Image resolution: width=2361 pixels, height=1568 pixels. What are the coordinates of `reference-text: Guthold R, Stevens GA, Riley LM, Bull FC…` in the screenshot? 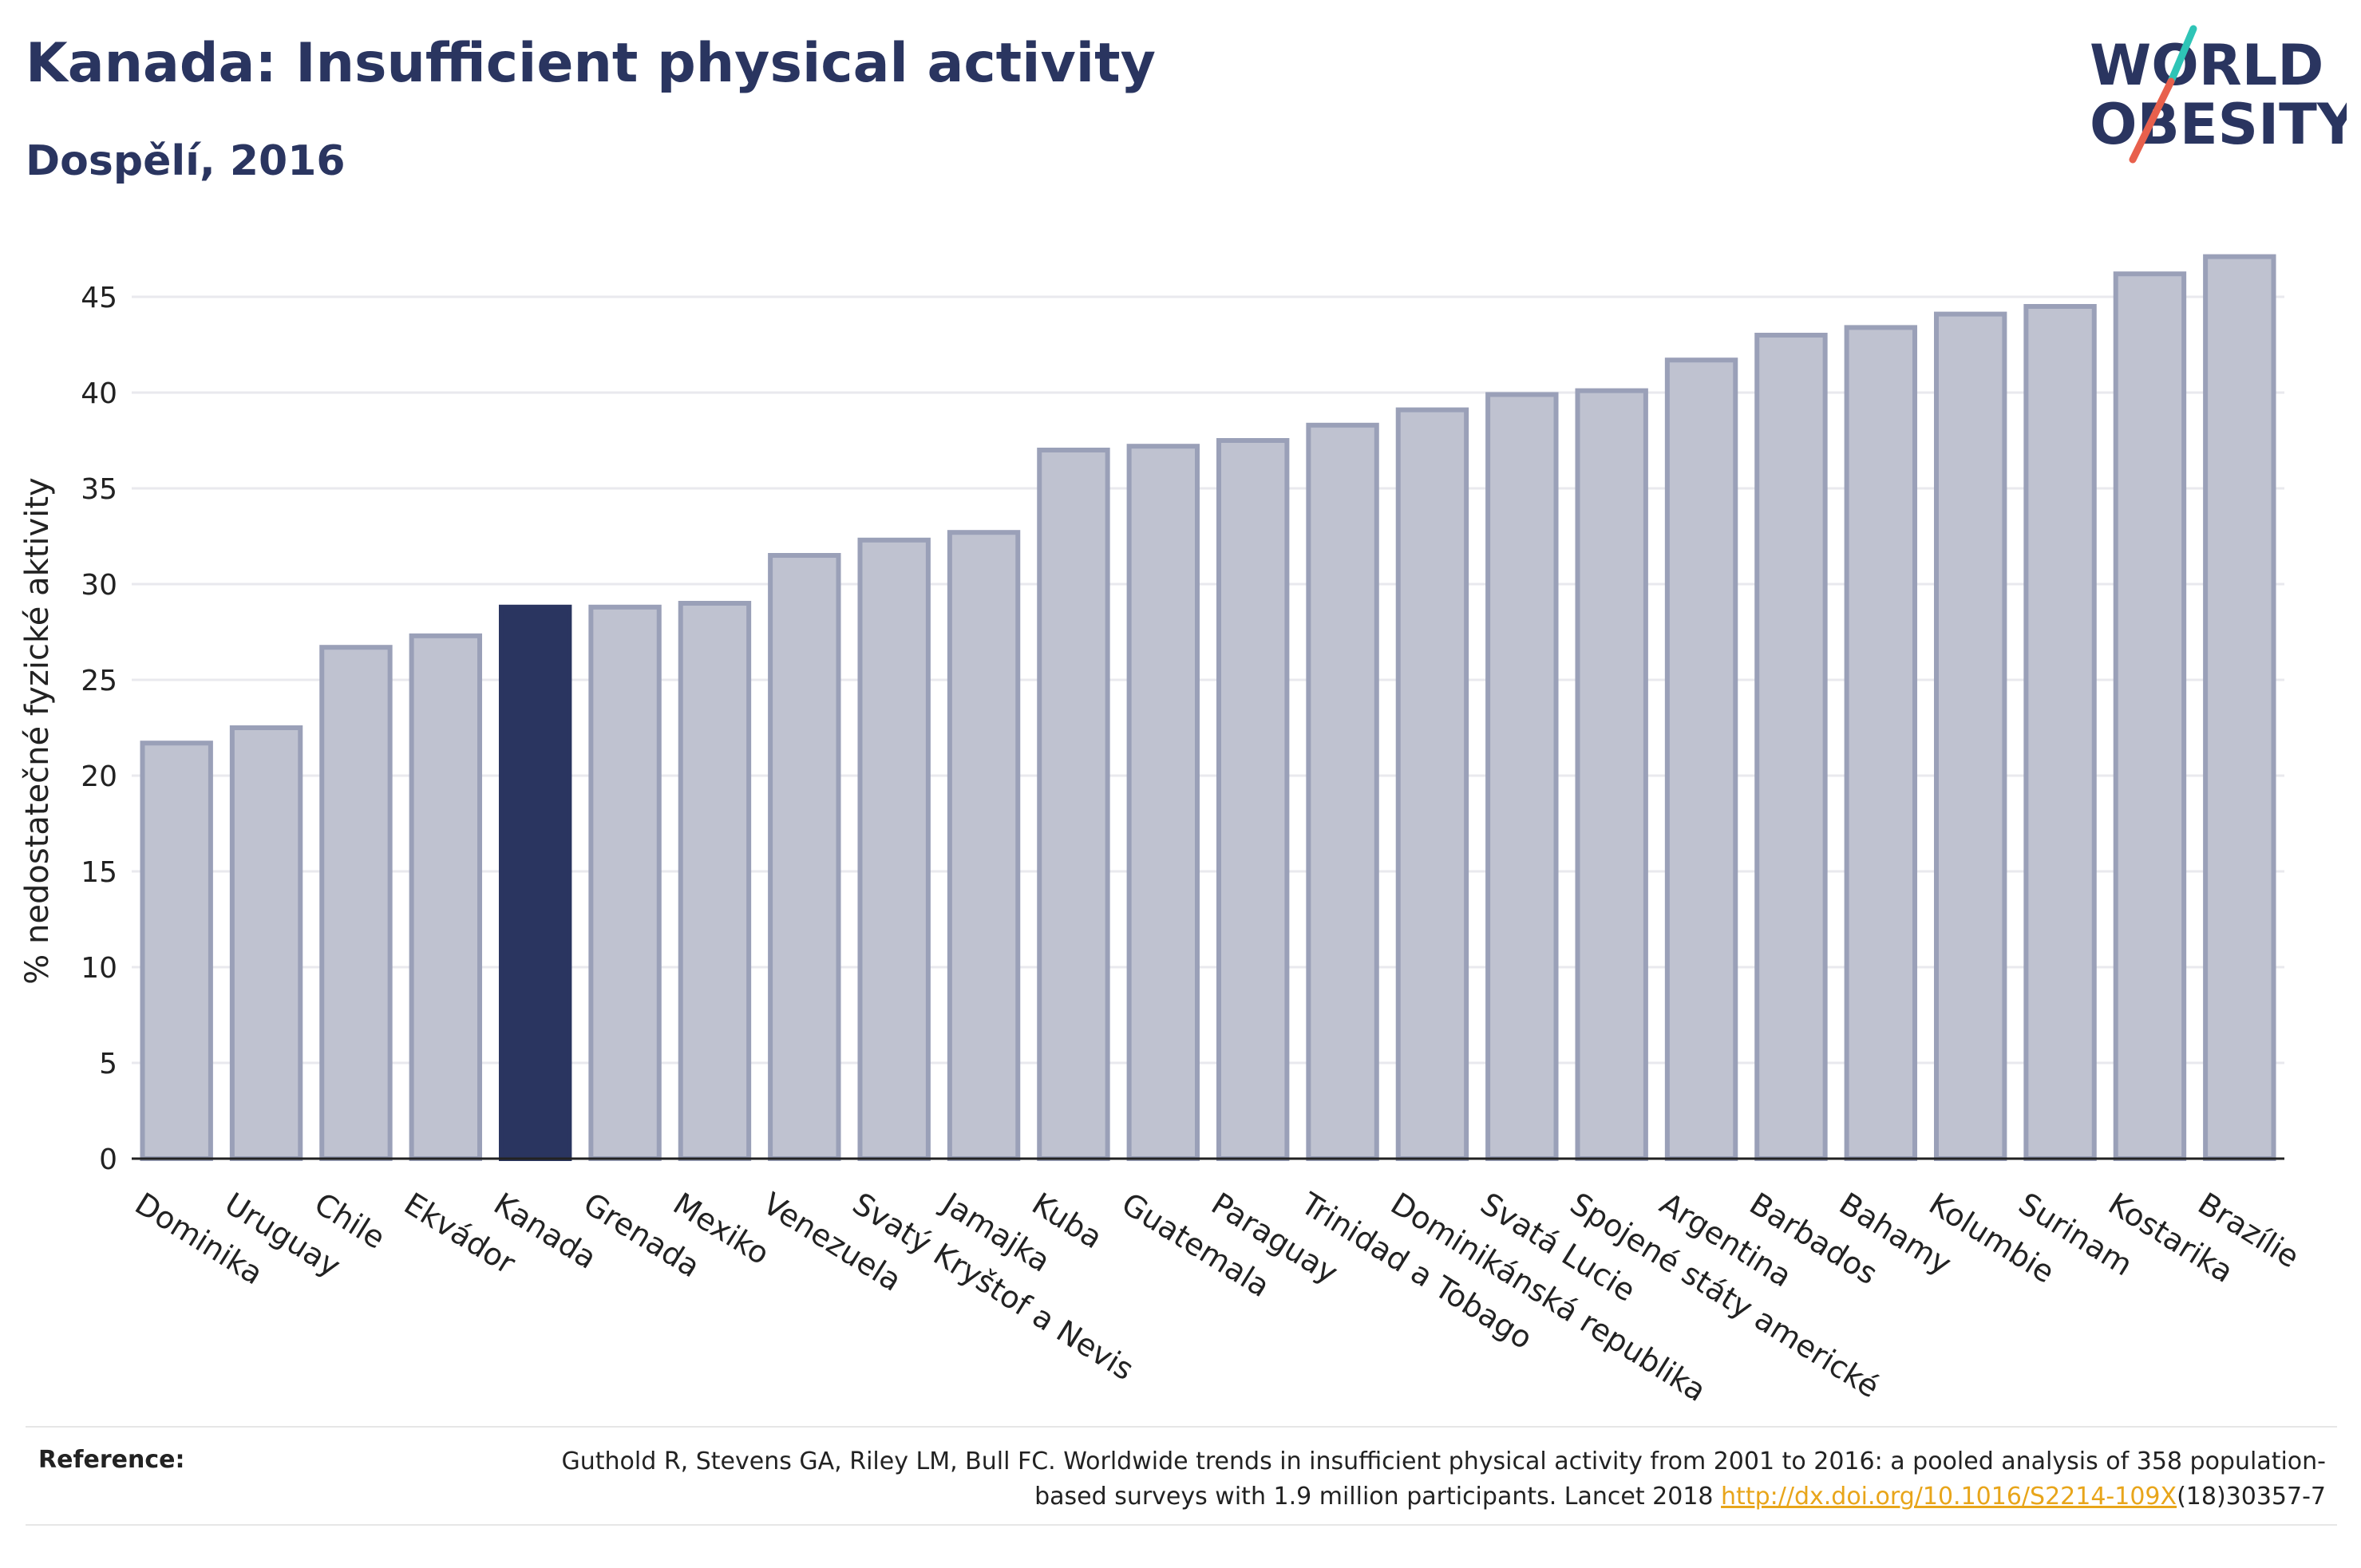 It's located at (1408, 1479).